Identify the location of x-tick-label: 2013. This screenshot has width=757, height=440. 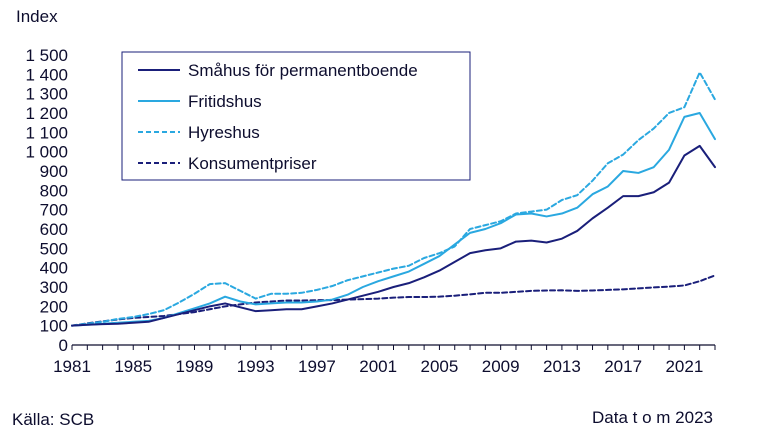
(562, 366).